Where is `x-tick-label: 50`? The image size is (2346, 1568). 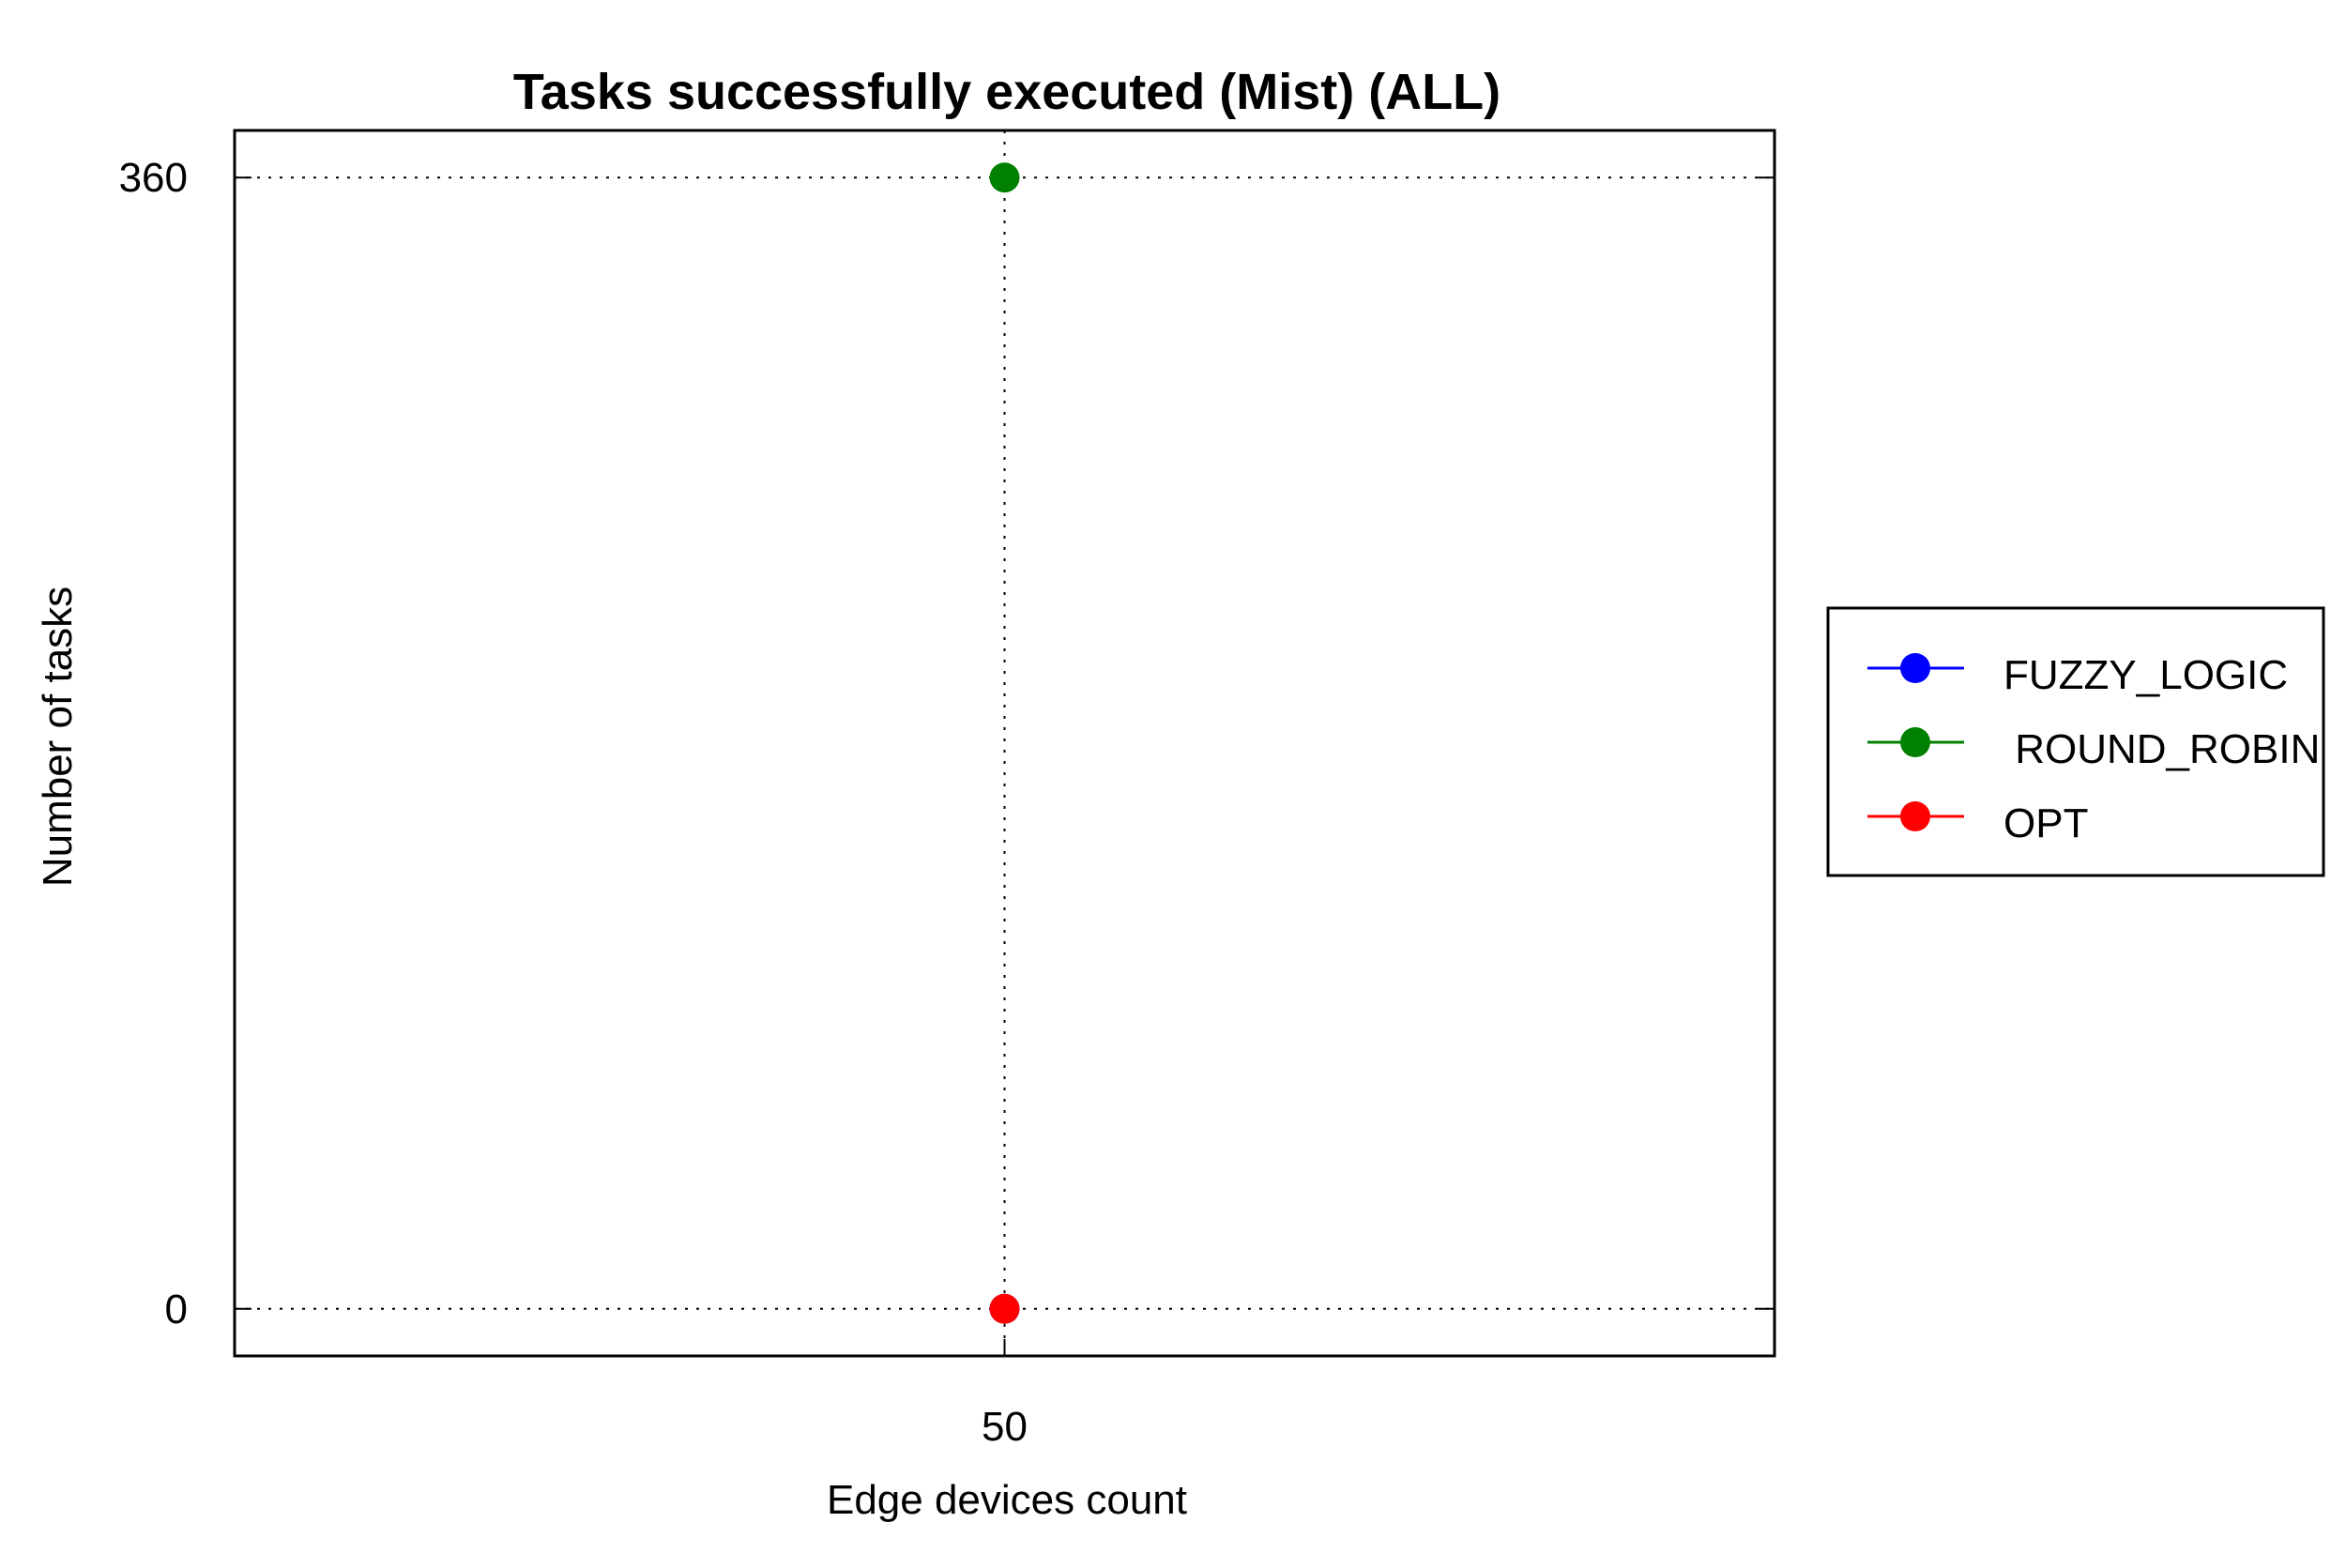 x-tick-label: 50 is located at coordinates (1005, 1427).